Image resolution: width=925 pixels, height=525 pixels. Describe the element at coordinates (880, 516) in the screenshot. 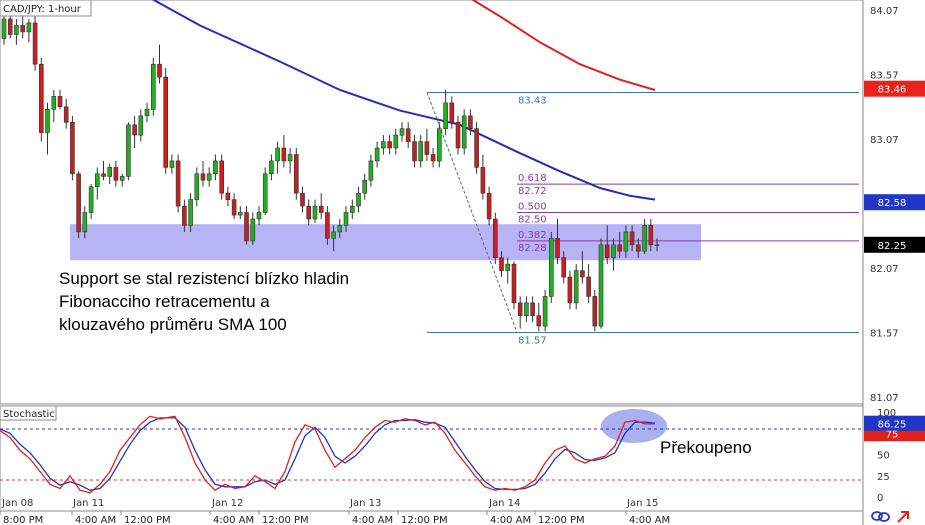

I see `link-icon` at that location.